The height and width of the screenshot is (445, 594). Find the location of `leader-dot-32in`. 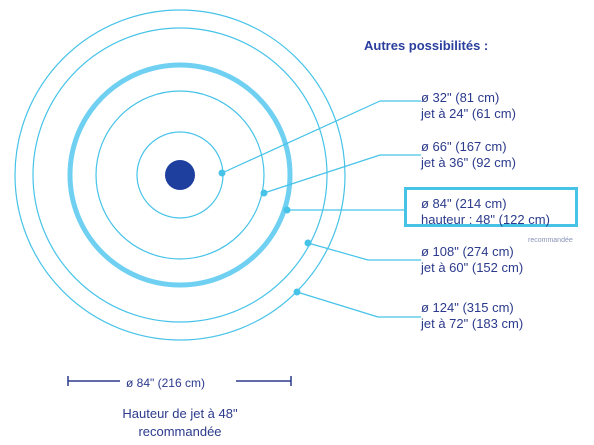

leader-dot-32in is located at coordinates (222, 173).